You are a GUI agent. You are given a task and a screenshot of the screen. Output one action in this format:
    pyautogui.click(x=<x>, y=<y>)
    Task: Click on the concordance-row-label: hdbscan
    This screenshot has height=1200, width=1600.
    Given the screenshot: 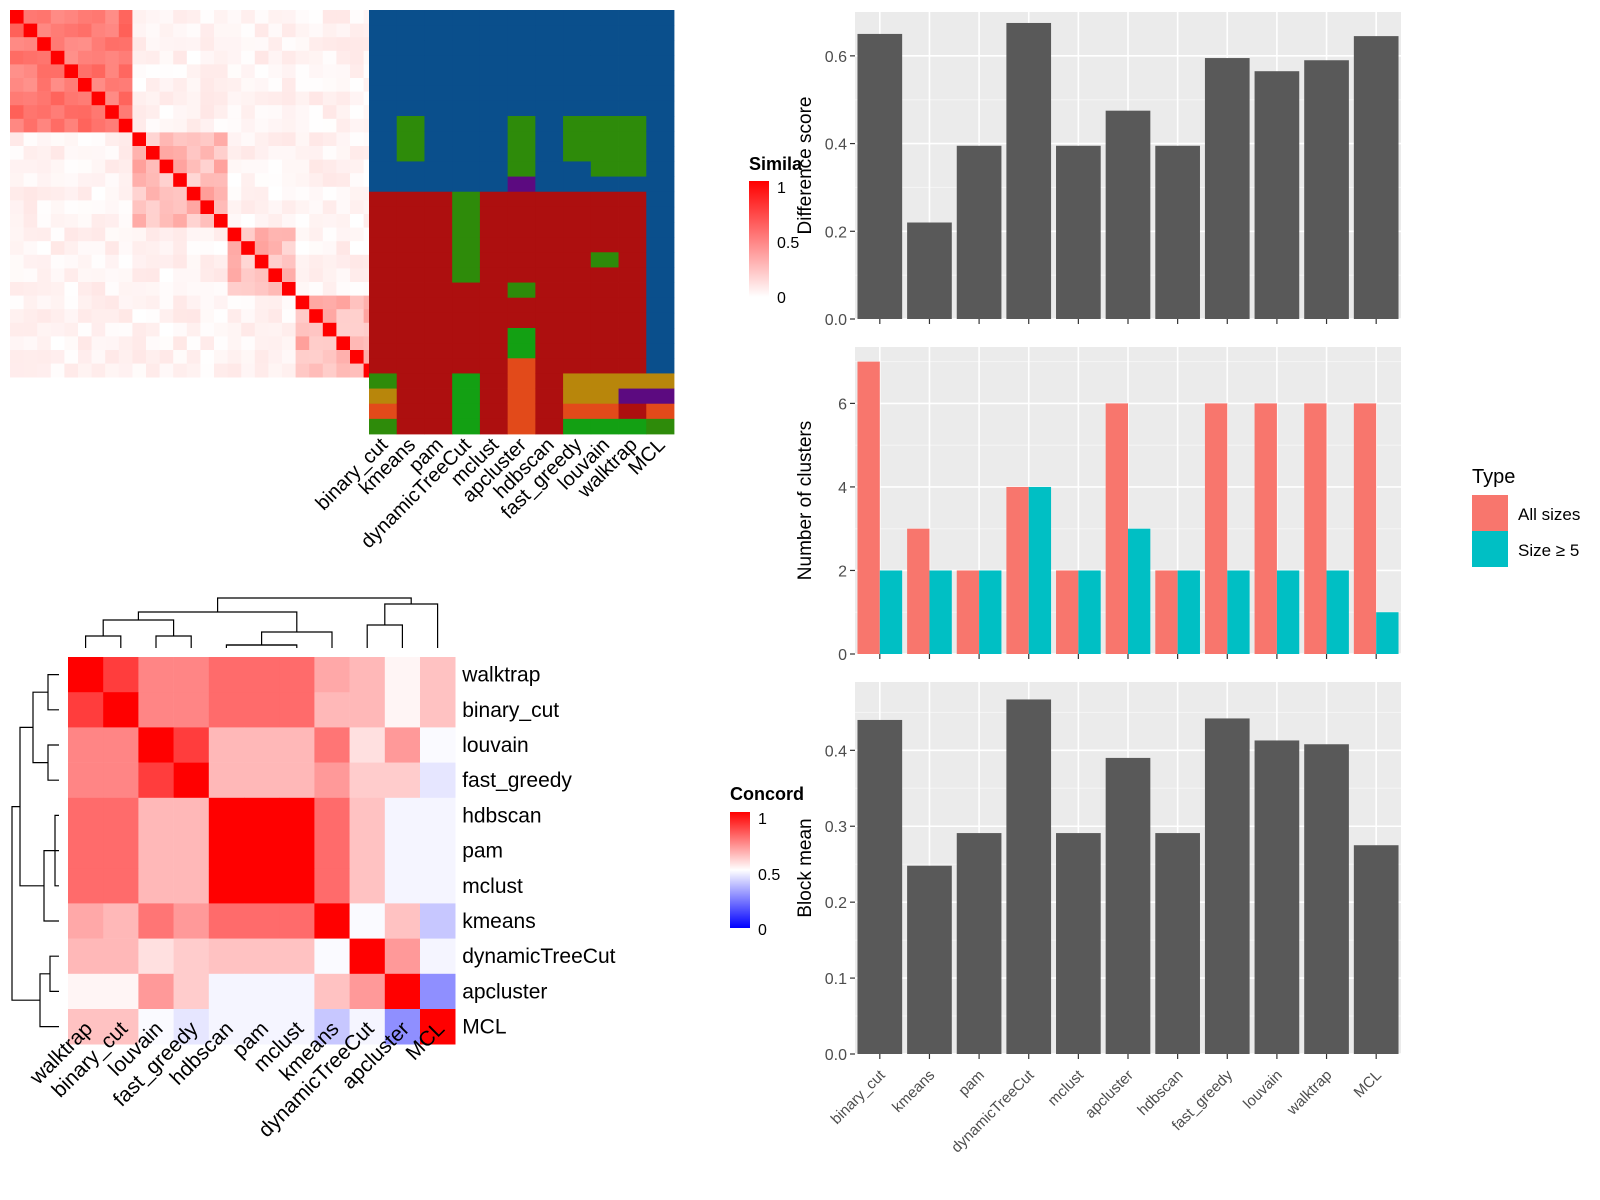 What is the action you would take?
    pyautogui.click(x=501, y=815)
    